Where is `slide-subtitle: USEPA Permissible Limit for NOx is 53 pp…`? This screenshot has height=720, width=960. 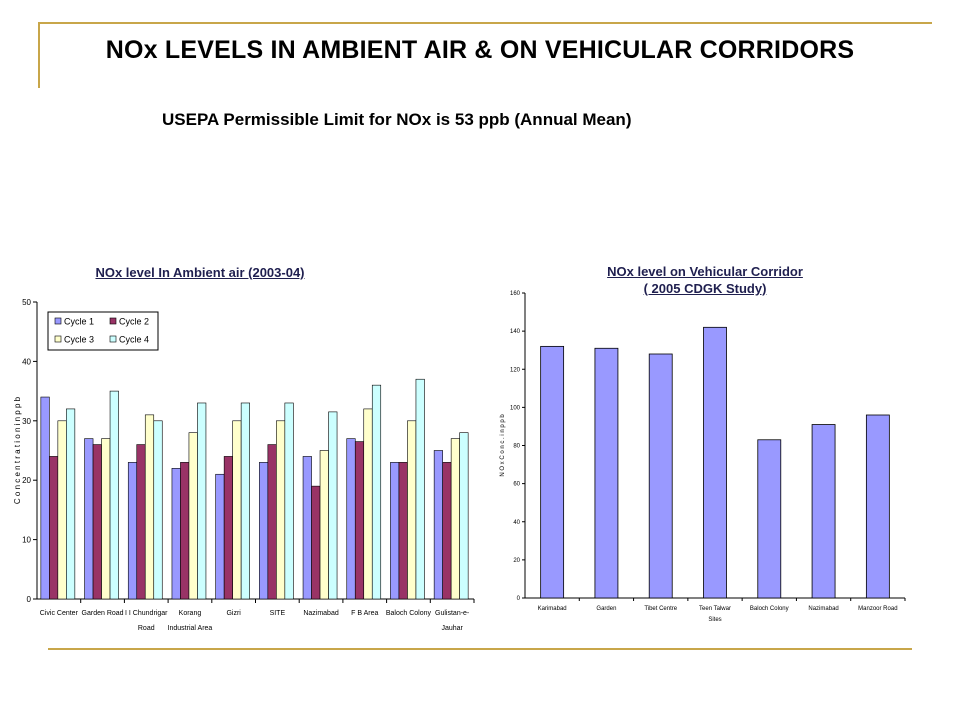
slide-subtitle: USEPA Permissible Limit for NOx is 53 pp… is located at coordinates (397, 119).